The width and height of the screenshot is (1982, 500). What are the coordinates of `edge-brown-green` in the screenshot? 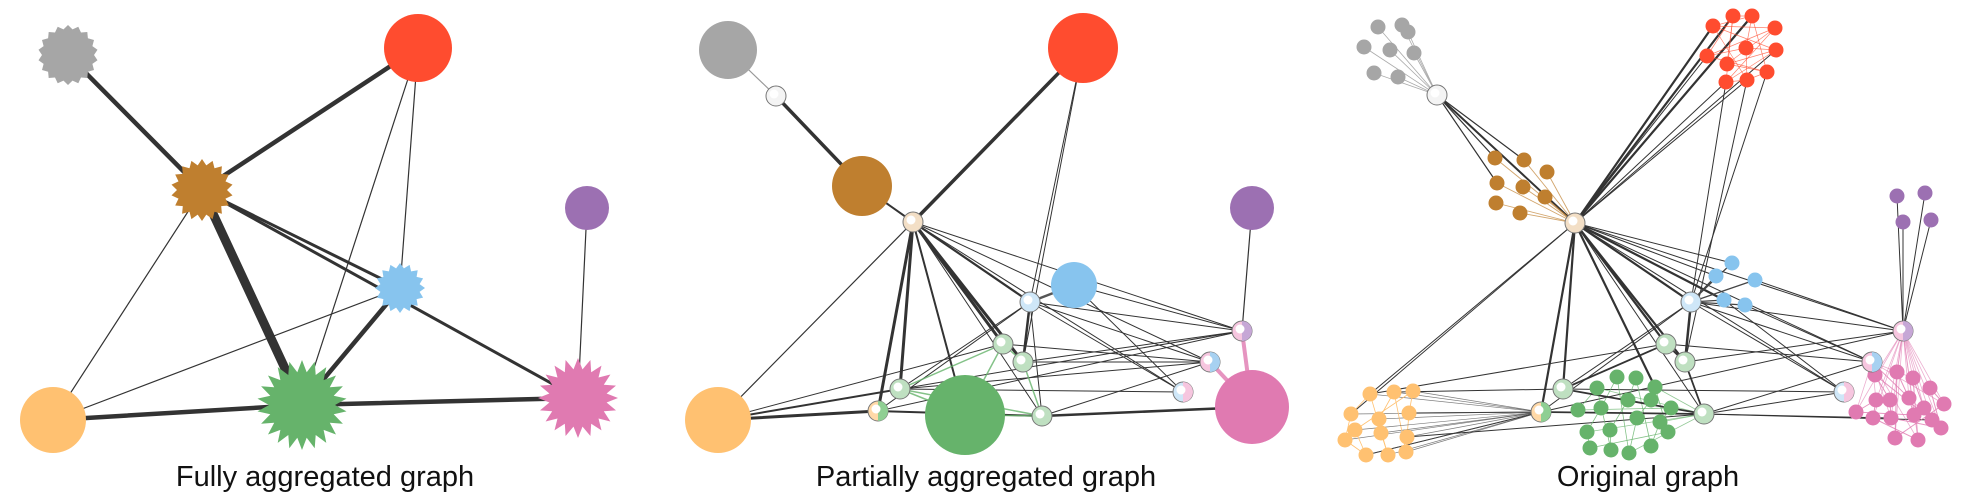 It's located at (252, 297).